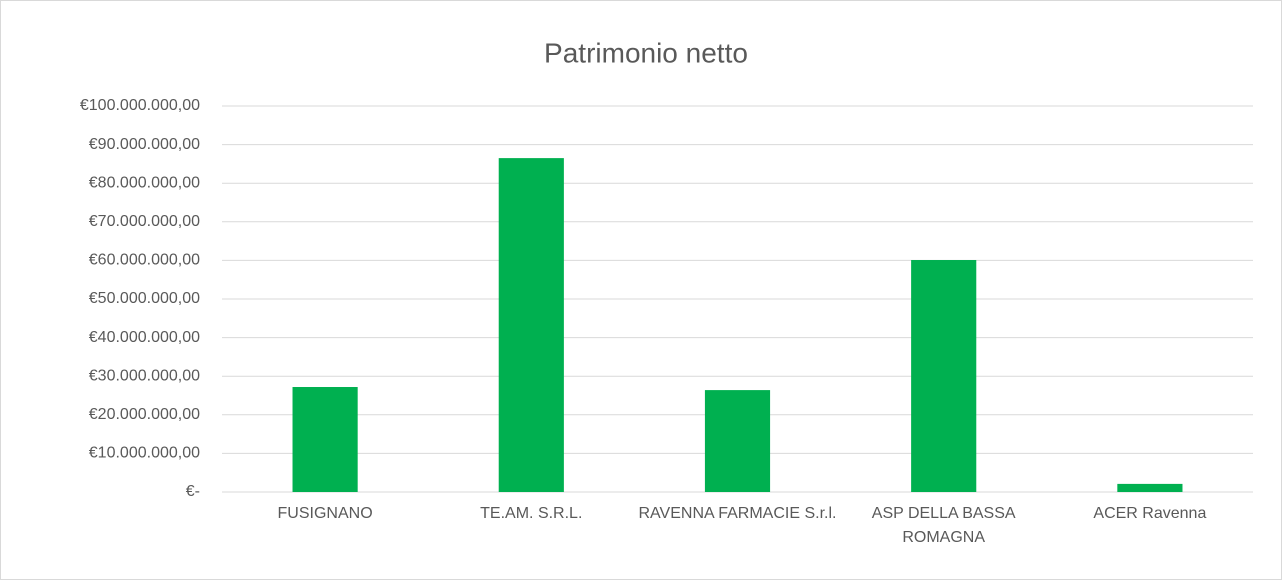 The image size is (1283, 581). I want to click on x-tick-label: TE.AM. S.R.L., so click(531, 513).